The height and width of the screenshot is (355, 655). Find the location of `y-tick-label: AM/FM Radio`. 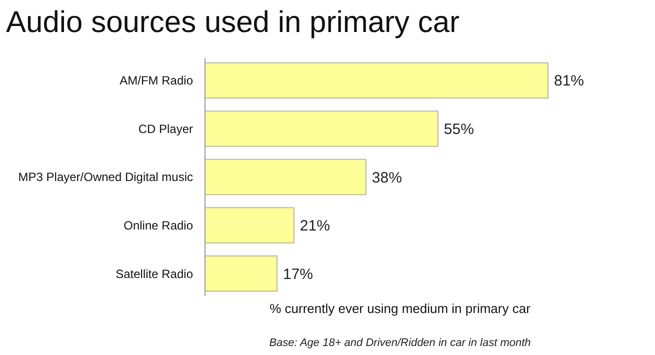

y-tick-label: AM/FM Radio is located at coordinates (157, 81).